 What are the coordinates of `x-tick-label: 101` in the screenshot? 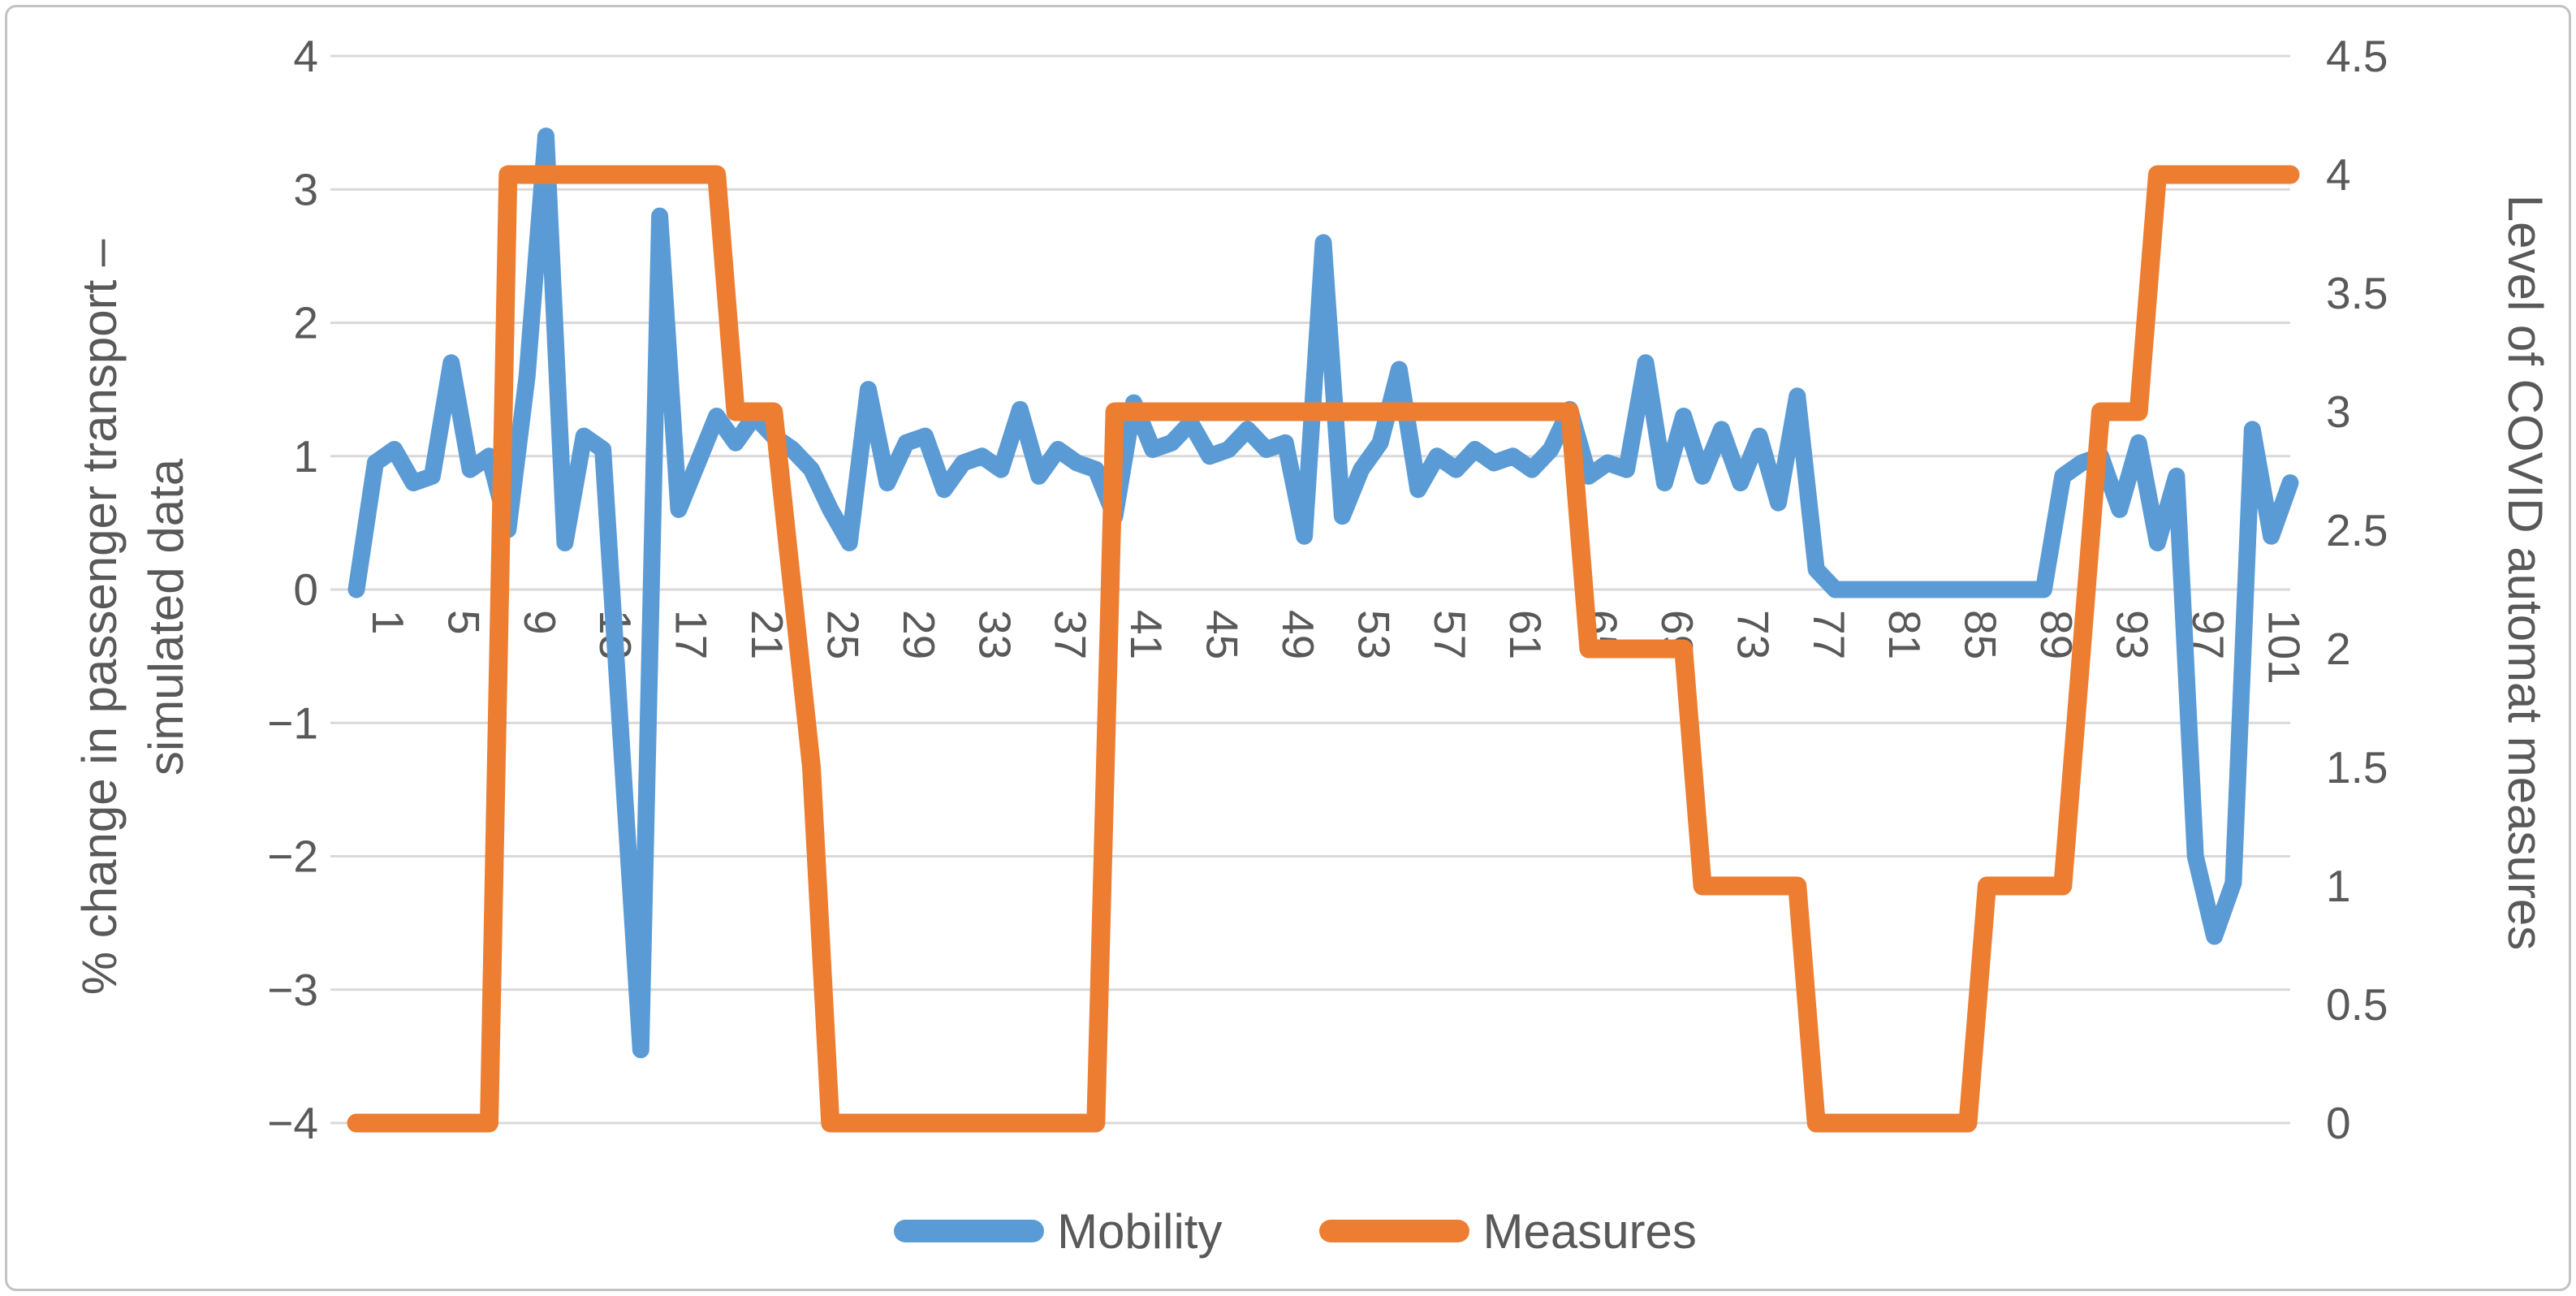 It's located at (2284, 647).